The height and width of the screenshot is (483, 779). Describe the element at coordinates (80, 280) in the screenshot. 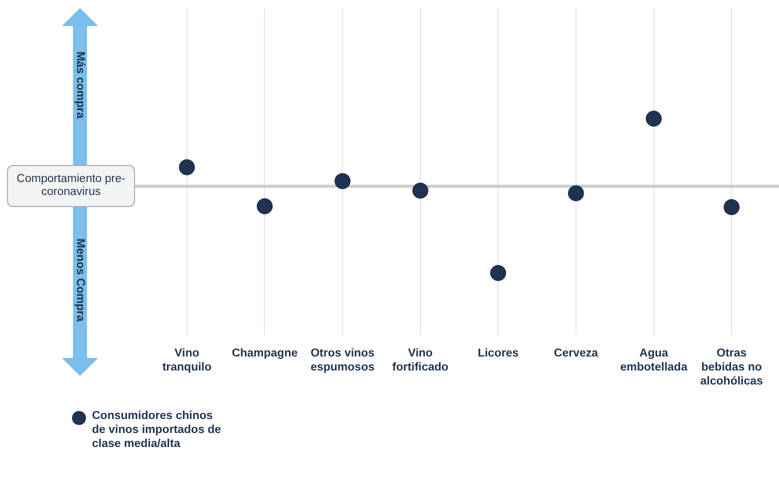

I see `text: Menos Compra` at that location.